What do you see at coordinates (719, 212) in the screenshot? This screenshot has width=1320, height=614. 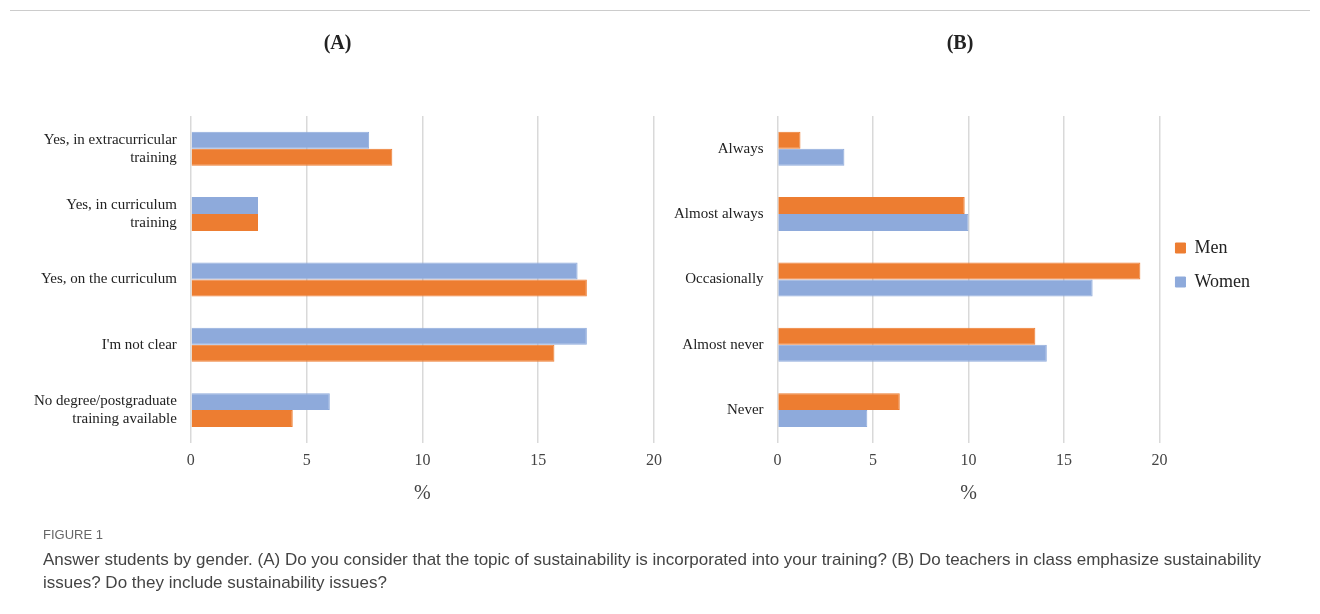 I see `y-tick-label: Almost always` at bounding box center [719, 212].